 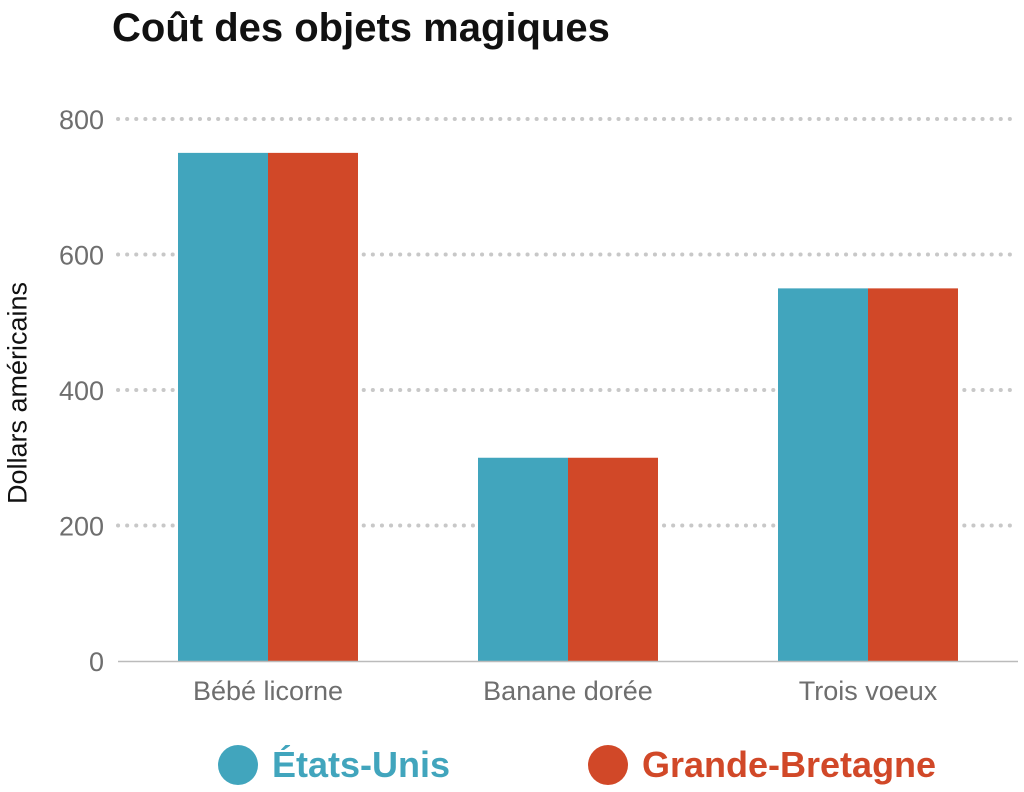 What do you see at coordinates (608, 765) in the screenshot?
I see `legend-swatch-grande-bretagne` at bounding box center [608, 765].